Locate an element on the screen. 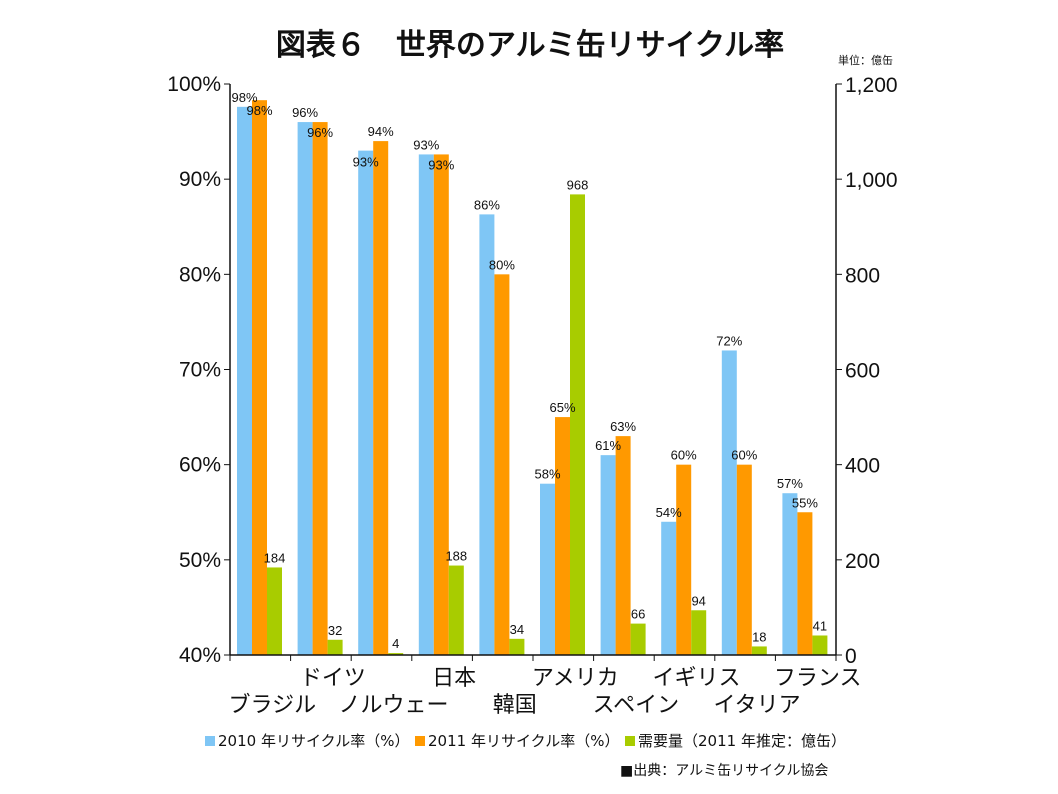 The height and width of the screenshot is (794, 1058). category-label-3: 日本 is located at coordinates (454, 678).